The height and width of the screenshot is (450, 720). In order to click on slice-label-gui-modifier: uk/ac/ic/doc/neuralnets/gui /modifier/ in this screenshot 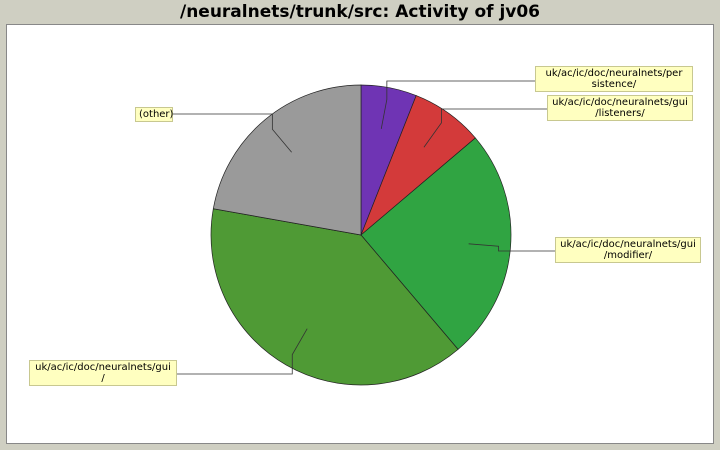, I will do `click(628, 250)`.